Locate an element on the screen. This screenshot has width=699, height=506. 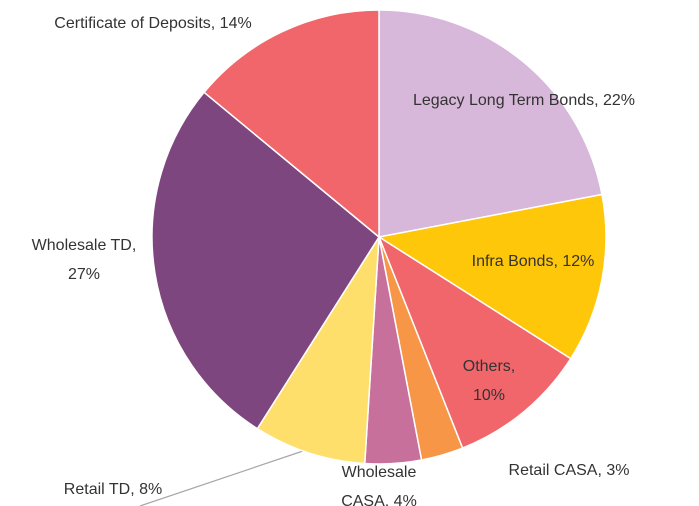
data-label: Legacy Long Term Bonds, 22% is located at coordinates (524, 100).